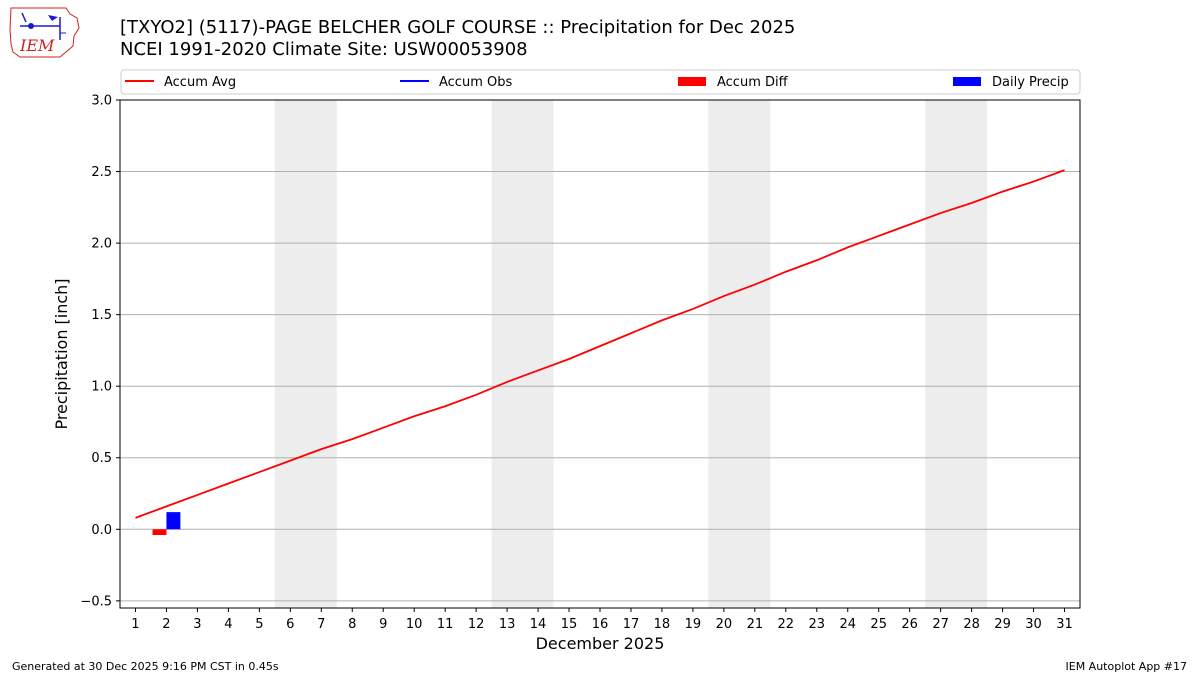  I want to click on legend-label-diff: Accum Diff, so click(753, 82).